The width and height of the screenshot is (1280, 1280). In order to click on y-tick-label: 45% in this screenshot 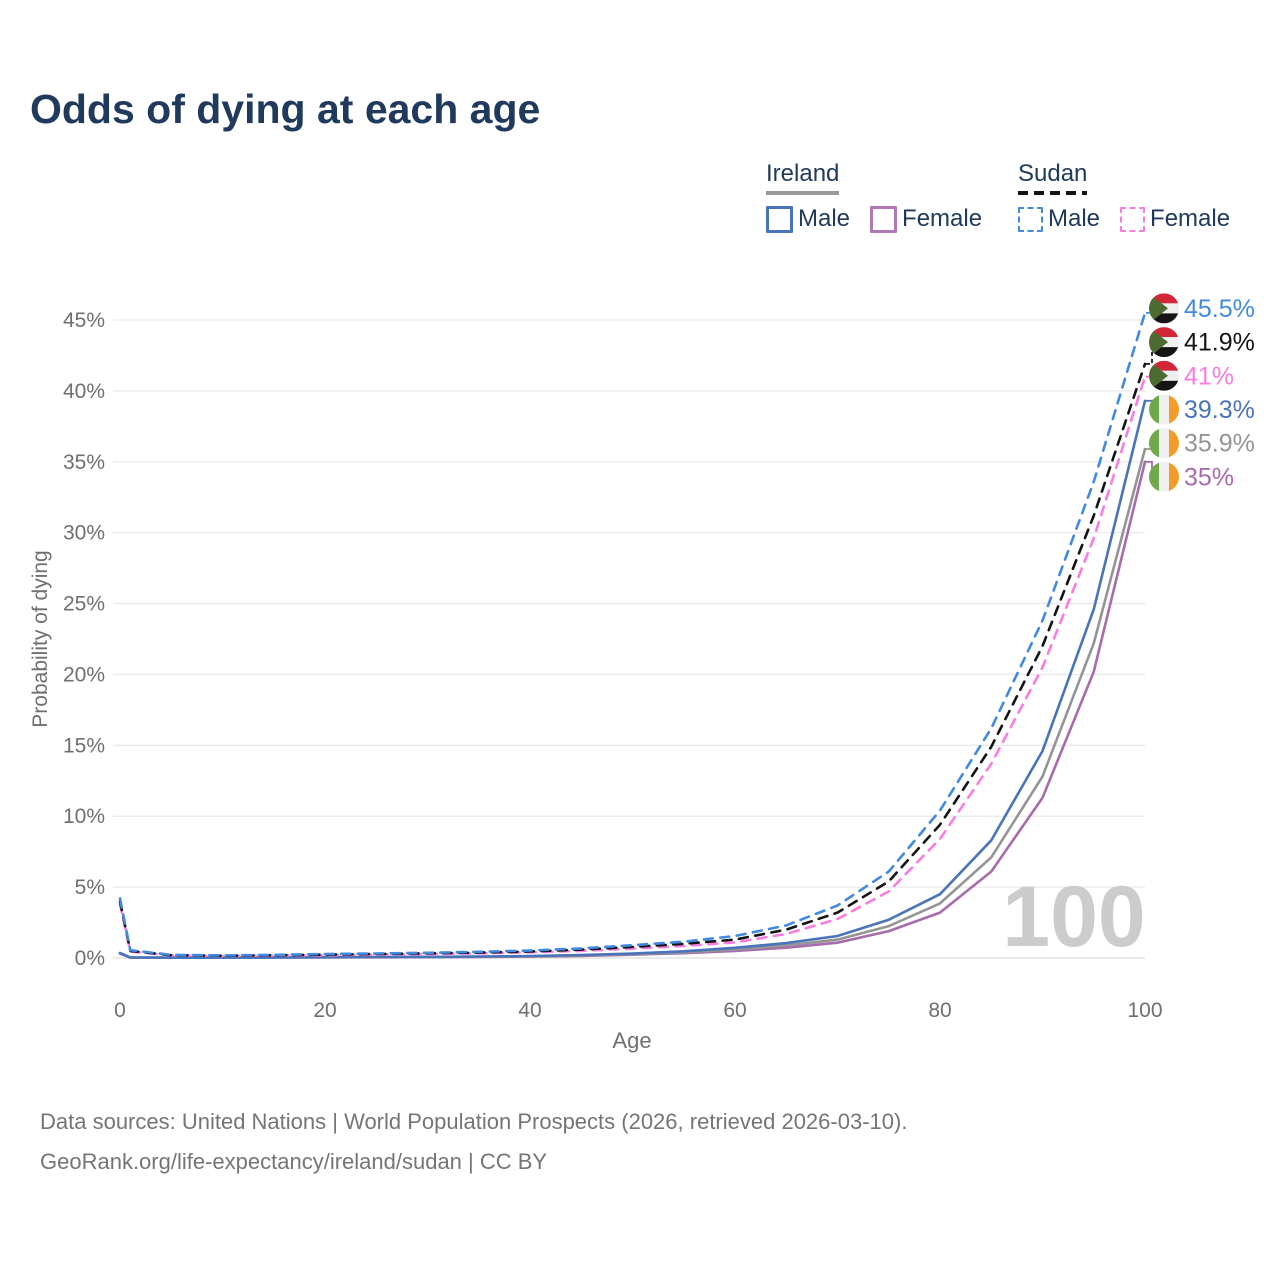, I will do `click(84, 320)`.